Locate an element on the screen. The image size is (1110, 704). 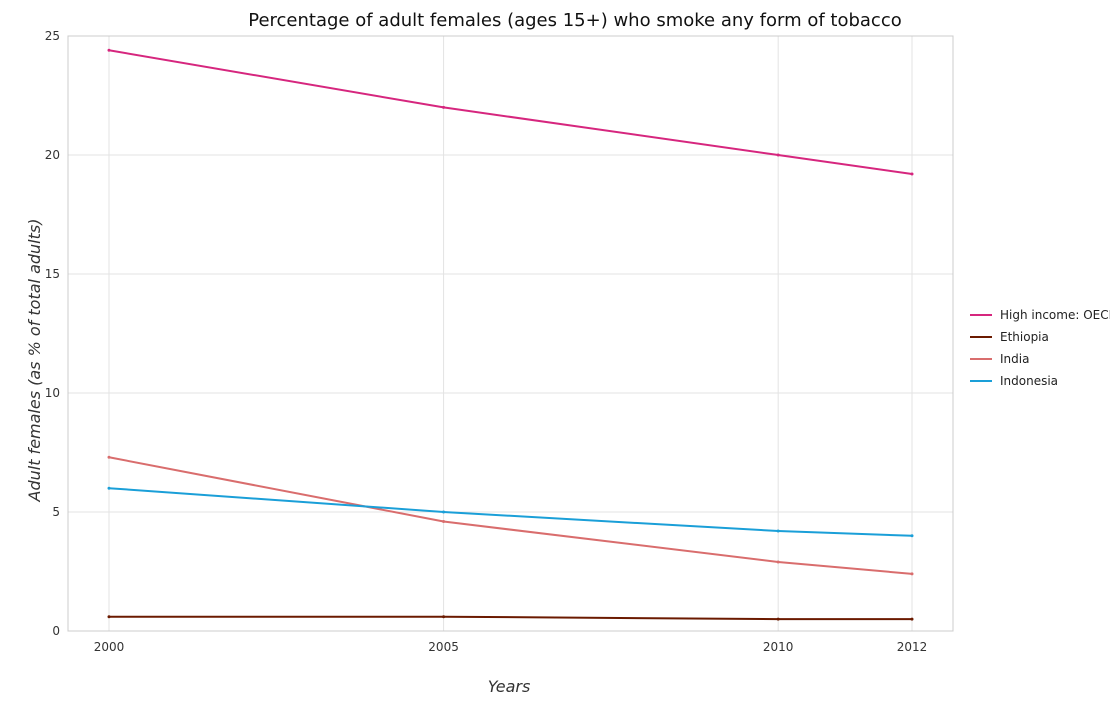
x-tick-label: 2005 is located at coordinates (443, 647).